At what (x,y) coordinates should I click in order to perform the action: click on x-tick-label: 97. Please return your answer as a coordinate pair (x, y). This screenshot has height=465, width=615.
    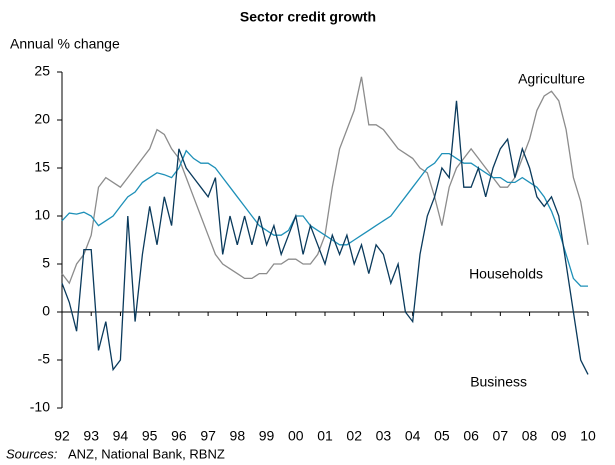
    Looking at the image, I should click on (208, 436).